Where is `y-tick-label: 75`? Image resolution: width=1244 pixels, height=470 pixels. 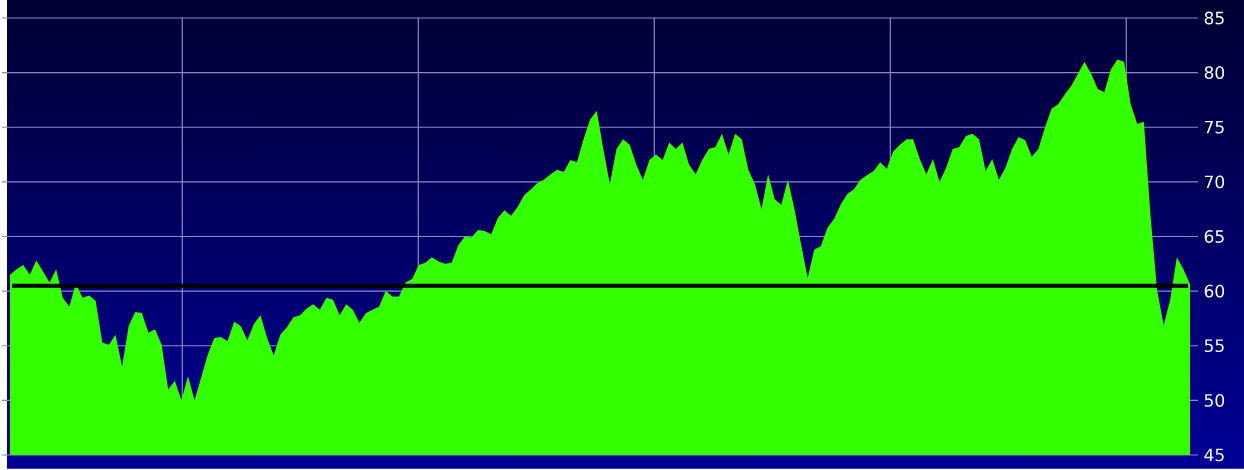 y-tick-label: 75 is located at coordinates (1214, 127).